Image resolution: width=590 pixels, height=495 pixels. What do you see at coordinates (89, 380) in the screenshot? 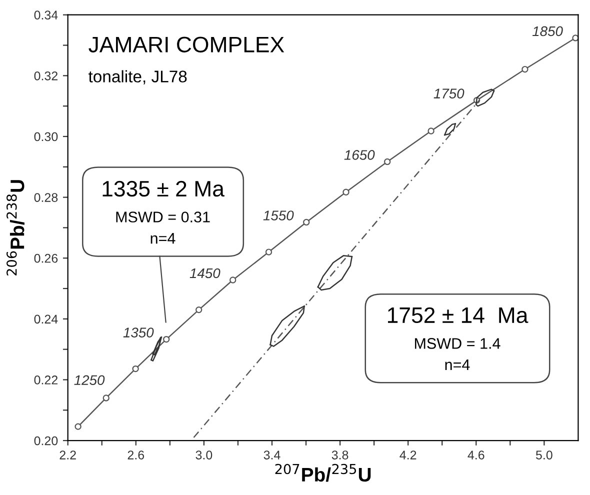
I see `annotation: 1250` at bounding box center [89, 380].